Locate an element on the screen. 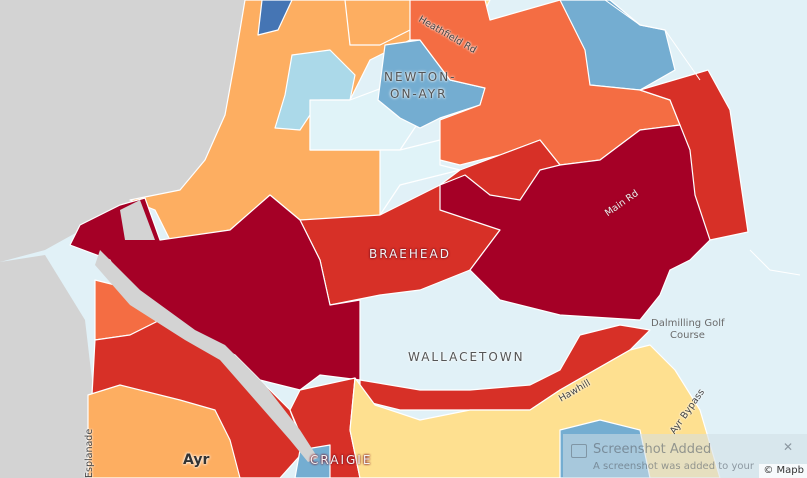 Image resolution: width=807 pixels, height=478 pixels. toast-subtitle: A screenshot was added to your is located at coordinates (673, 466).